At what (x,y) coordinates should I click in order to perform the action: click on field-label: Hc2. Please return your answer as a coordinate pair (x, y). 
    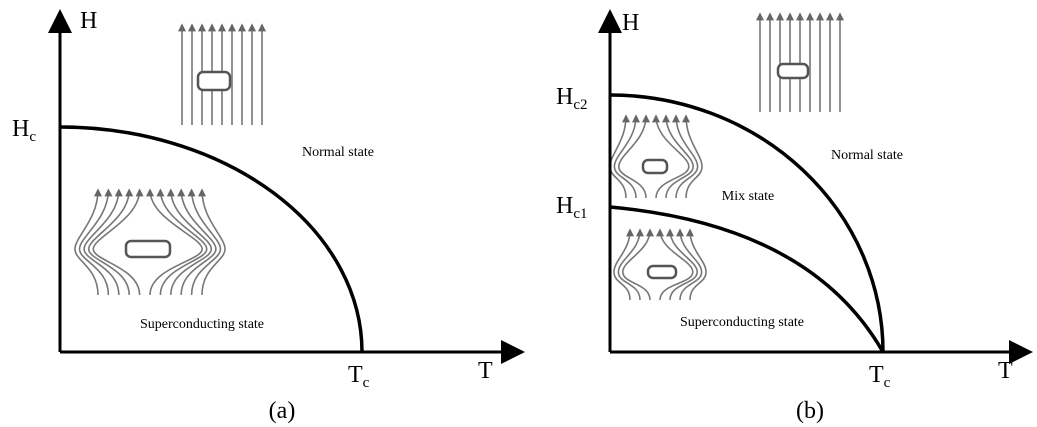
    Looking at the image, I should click on (572, 98).